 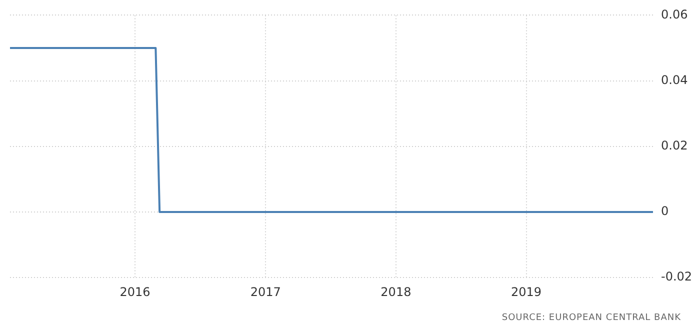 I want to click on x-tick-label: 2016, so click(x=135, y=291).